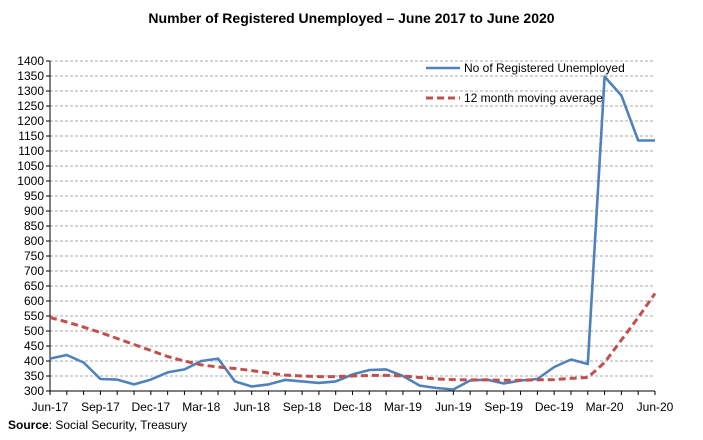 This screenshot has height=440, width=703. I want to click on x-tick-label: Sep-19, so click(503, 407).